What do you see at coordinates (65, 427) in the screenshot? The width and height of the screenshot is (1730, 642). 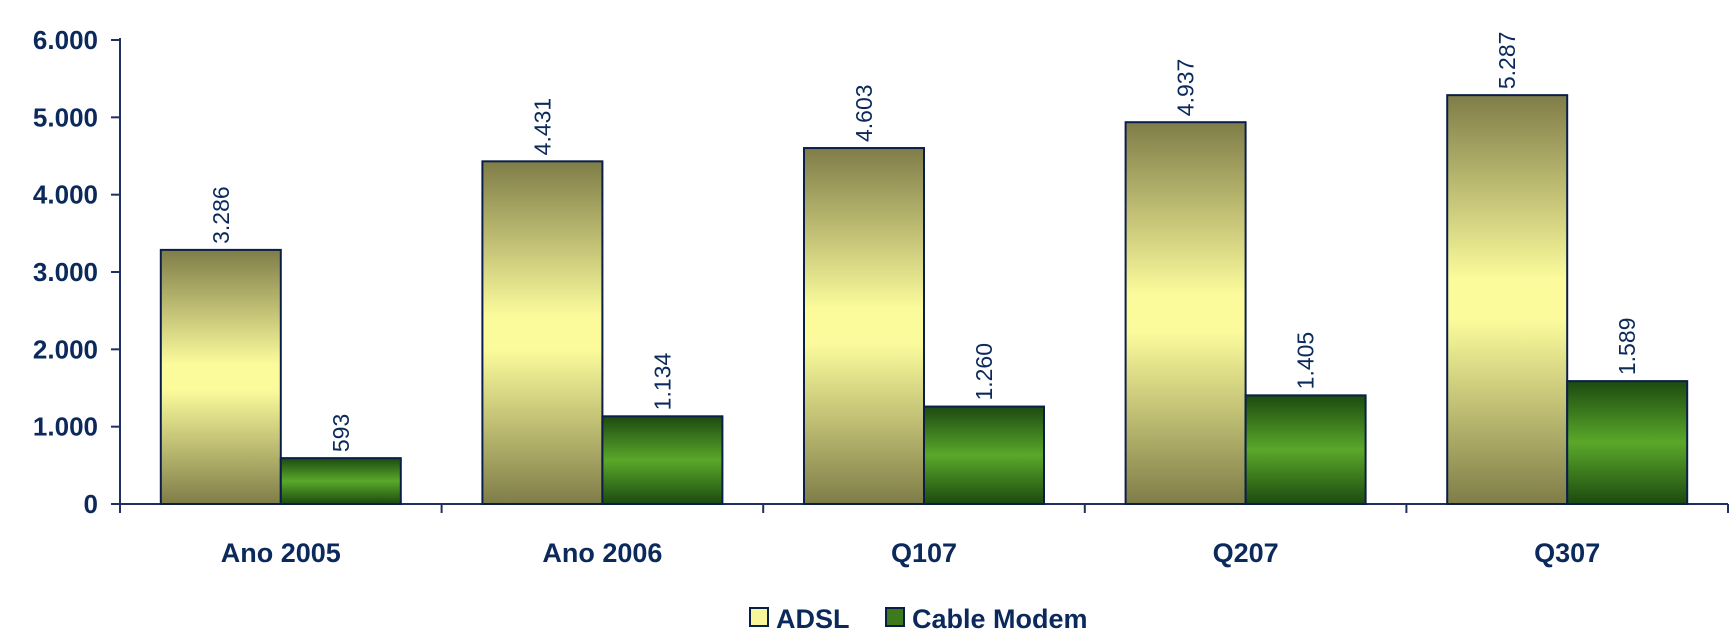 I see `y-tick-label: 1.000` at bounding box center [65, 427].